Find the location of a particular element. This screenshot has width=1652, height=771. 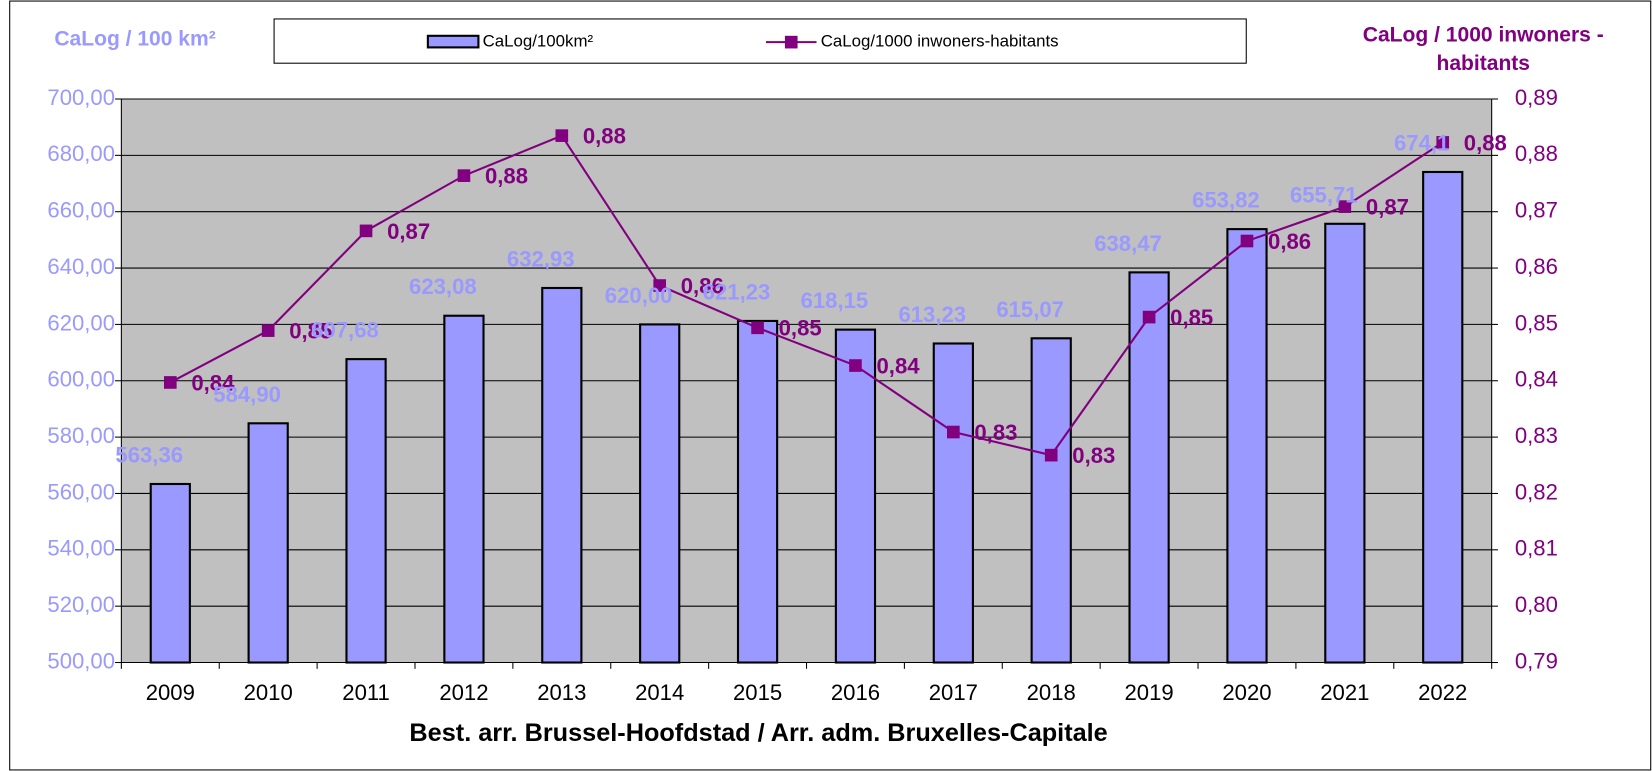

y-tick-label: 620,00 is located at coordinates (81, 322).